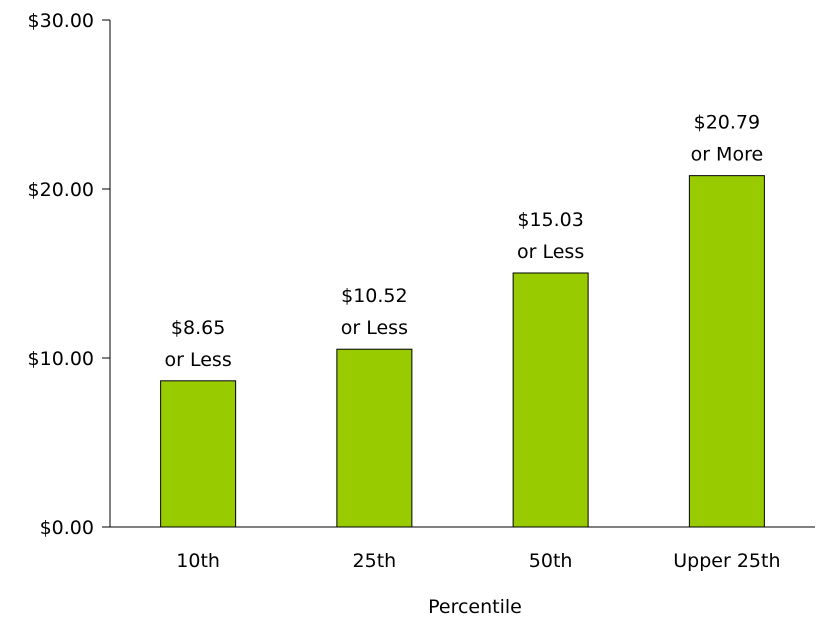 The image size is (817, 617). What do you see at coordinates (374, 296) in the screenshot?
I see `data-label-value: $10.52` at bounding box center [374, 296].